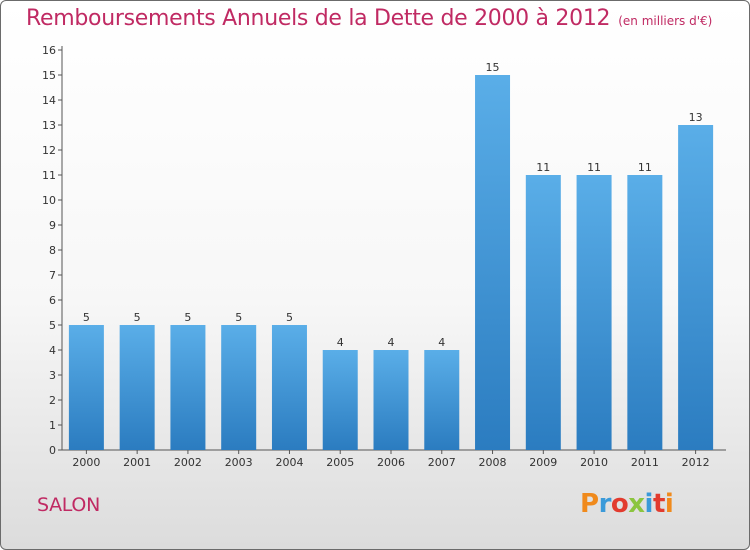 The image size is (750, 550). What do you see at coordinates (340, 462) in the screenshot?
I see `x-tick-label: 2005` at bounding box center [340, 462].